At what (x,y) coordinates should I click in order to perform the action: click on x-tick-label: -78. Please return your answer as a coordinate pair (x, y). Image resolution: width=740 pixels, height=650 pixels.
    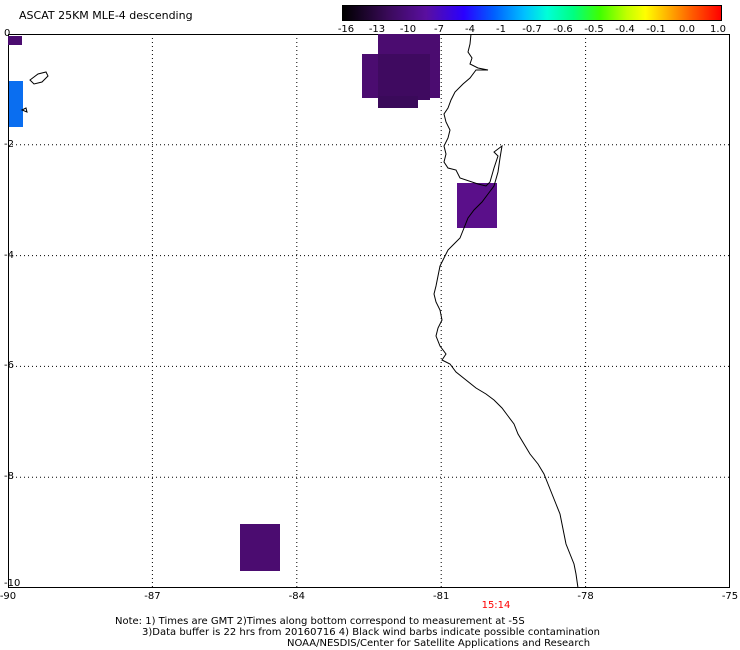
    Looking at the image, I should click on (585, 596).